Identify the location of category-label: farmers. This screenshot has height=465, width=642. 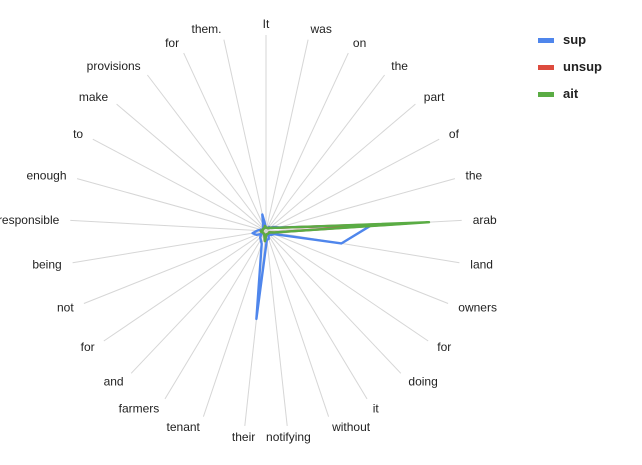
(139, 408).